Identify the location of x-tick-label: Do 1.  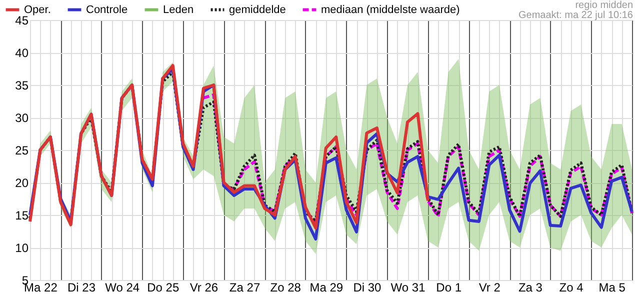
(449, 287).